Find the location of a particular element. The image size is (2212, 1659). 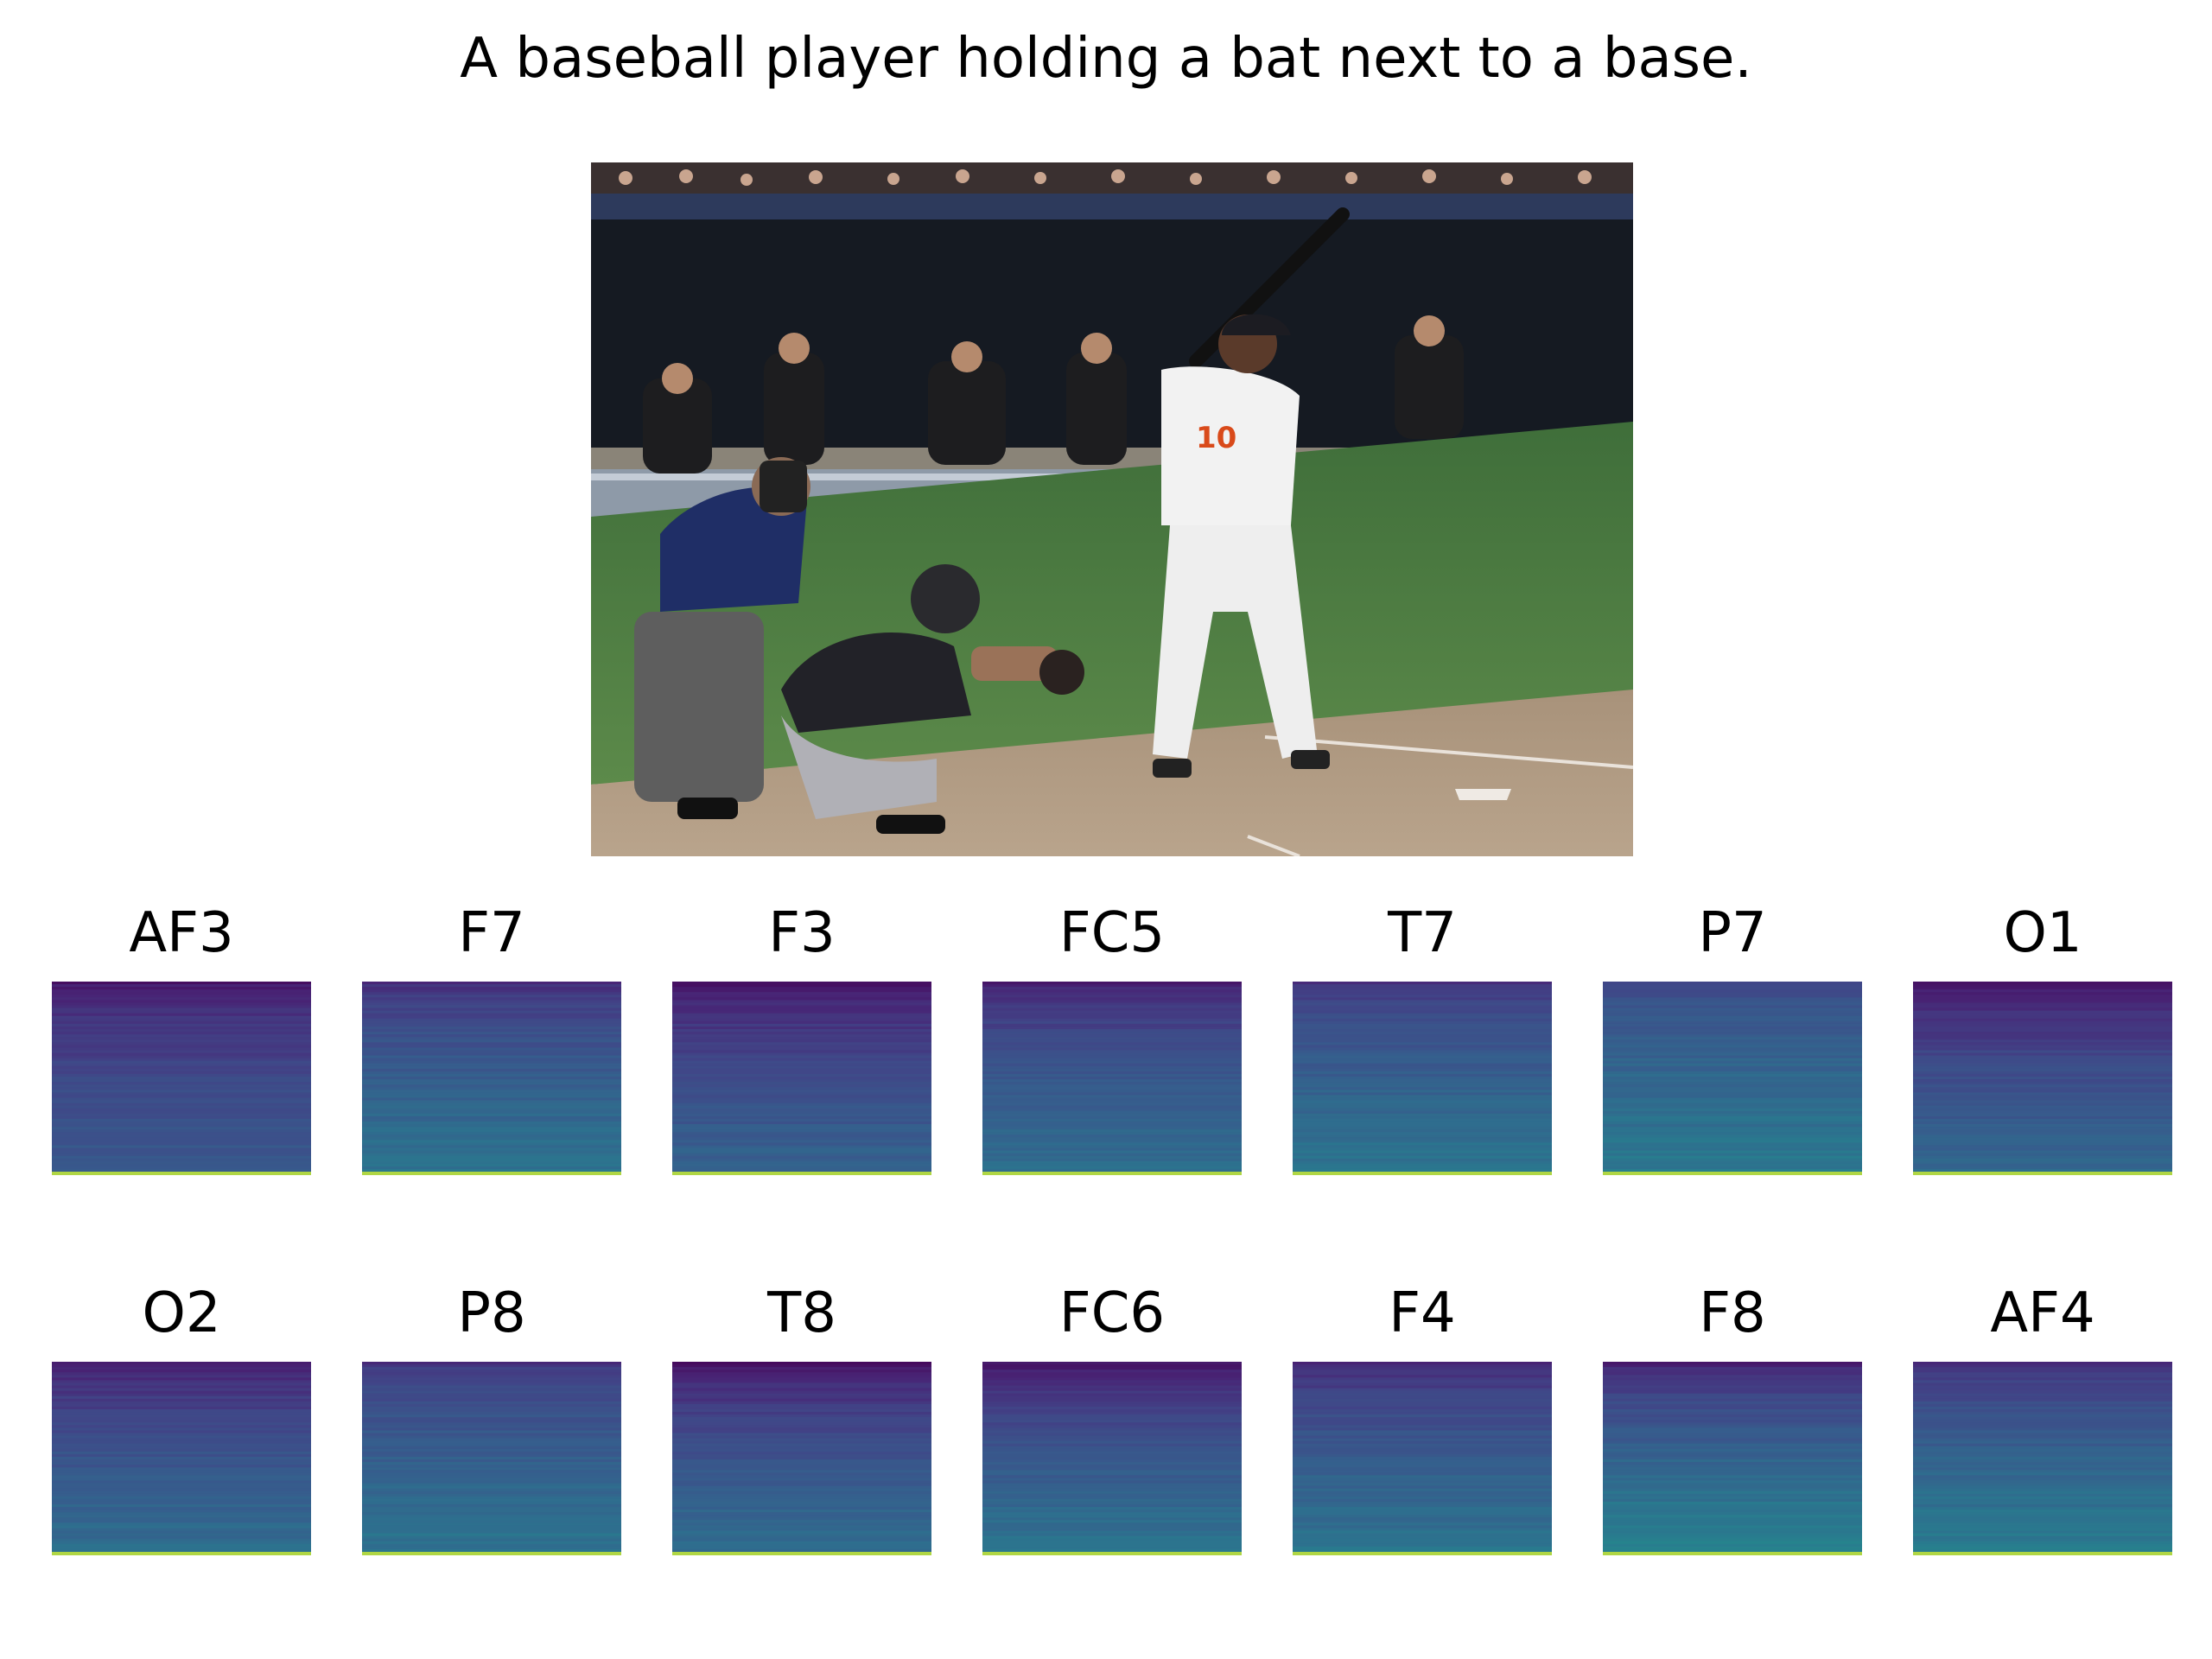

panel-title-o1: O1 is located at coordinates (2043, 933).